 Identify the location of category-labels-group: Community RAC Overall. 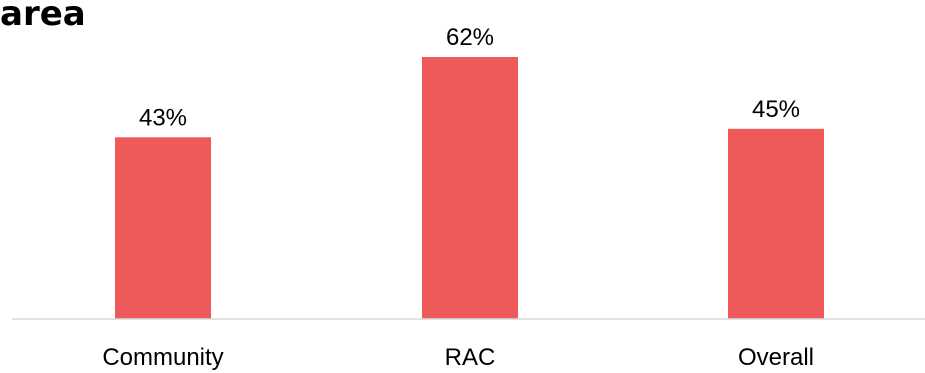
(458, 357).